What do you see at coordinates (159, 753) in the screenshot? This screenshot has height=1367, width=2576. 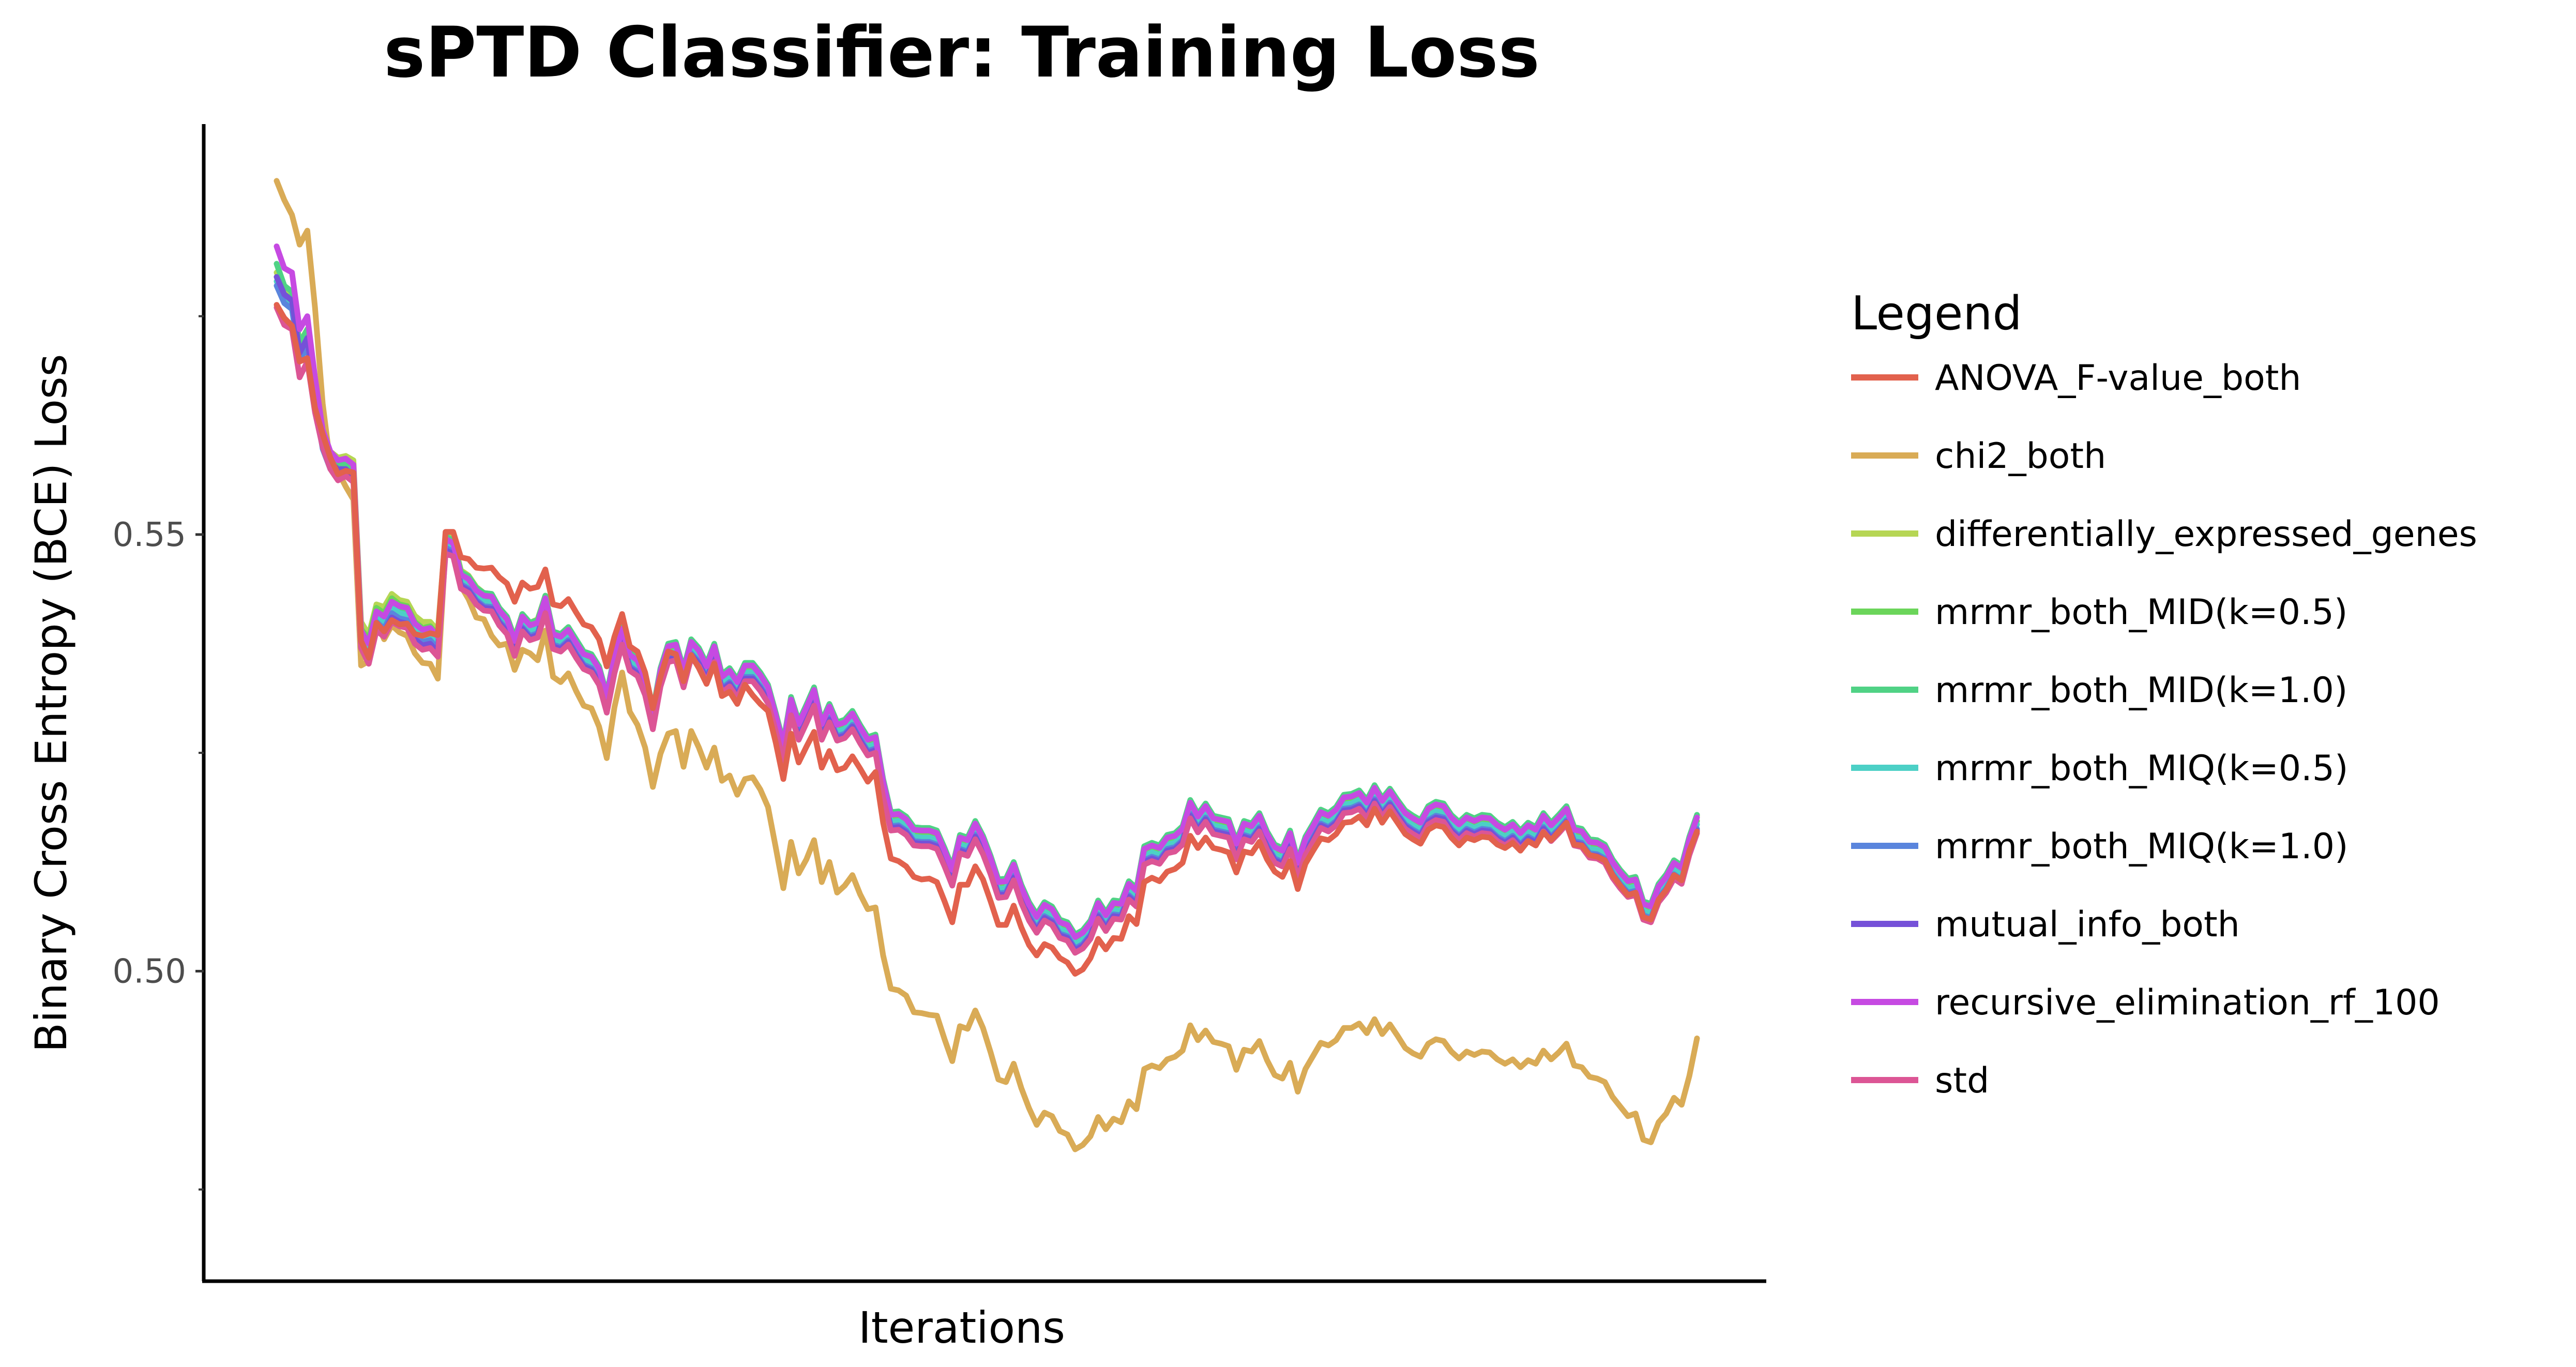 I see `y-axis-ticks: 0.50 0.55` at bounding box center [159, 753].